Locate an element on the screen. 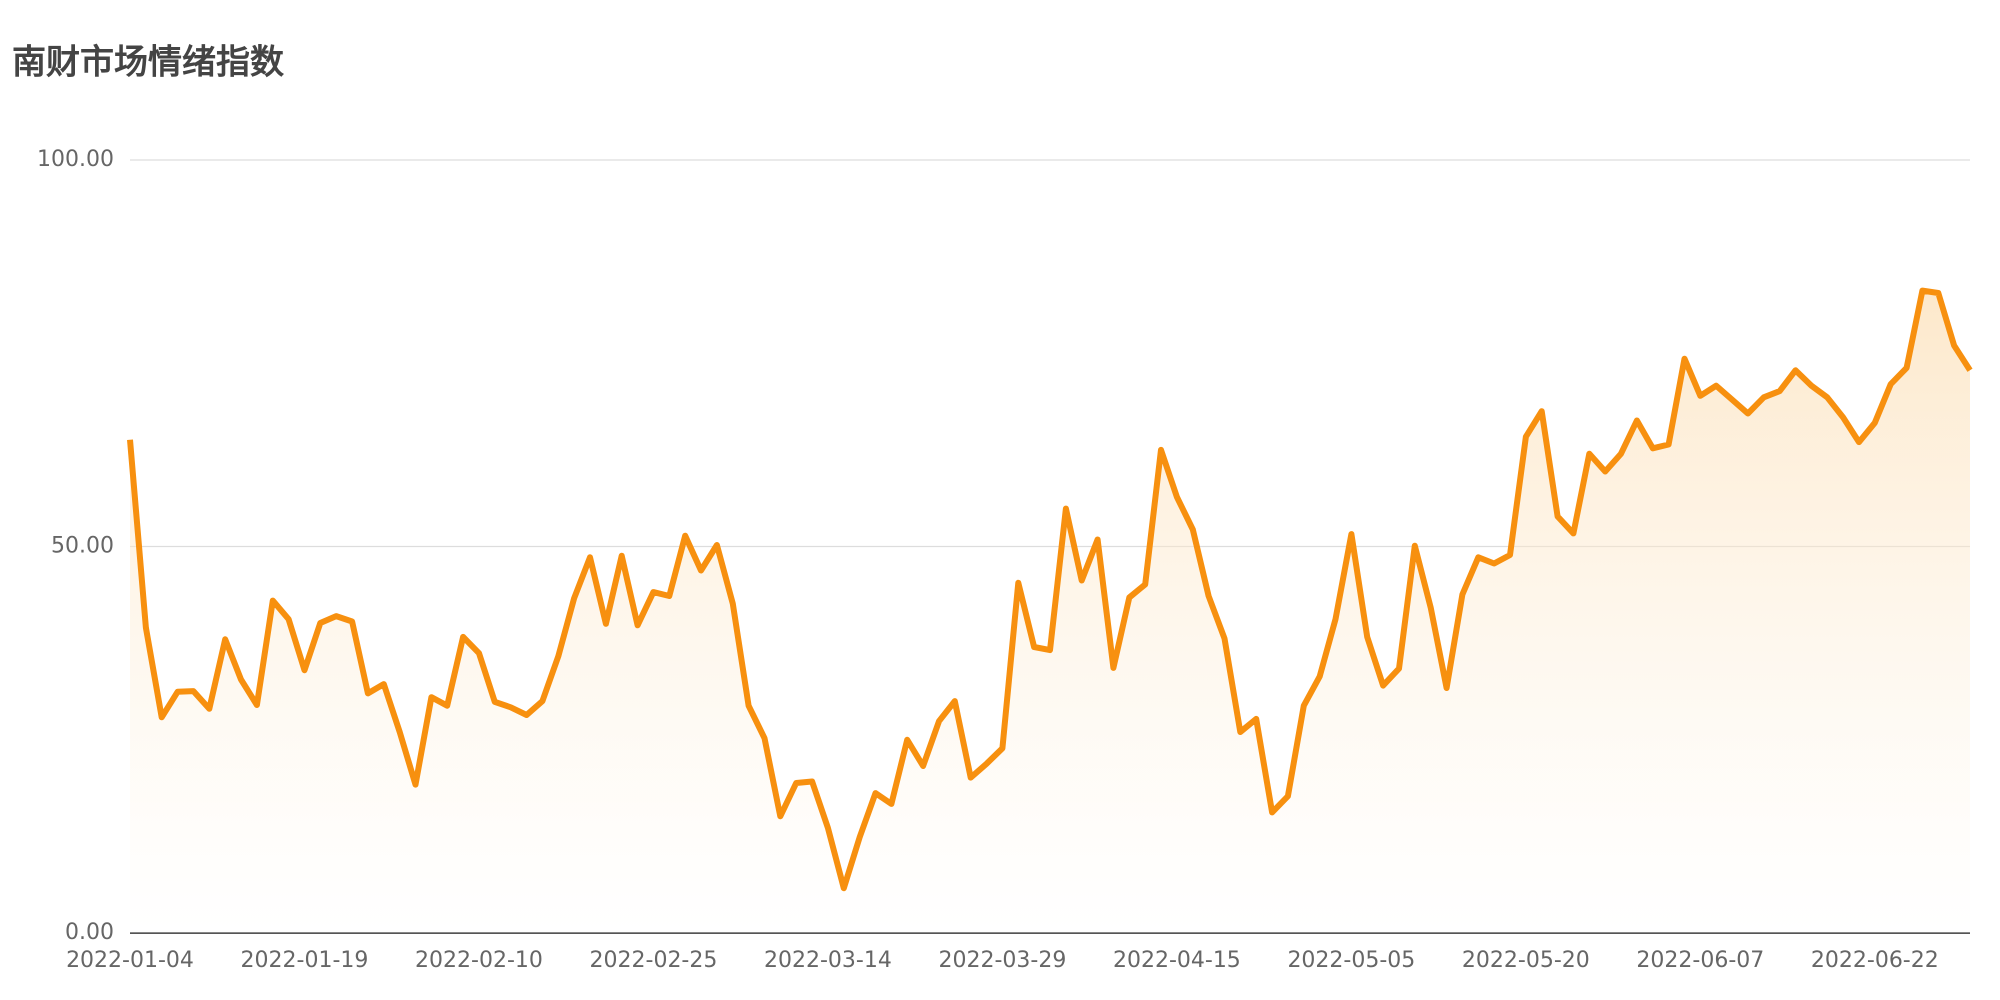  x-tick-label: 2022-04-15 is located at coordinates (1177, 960).